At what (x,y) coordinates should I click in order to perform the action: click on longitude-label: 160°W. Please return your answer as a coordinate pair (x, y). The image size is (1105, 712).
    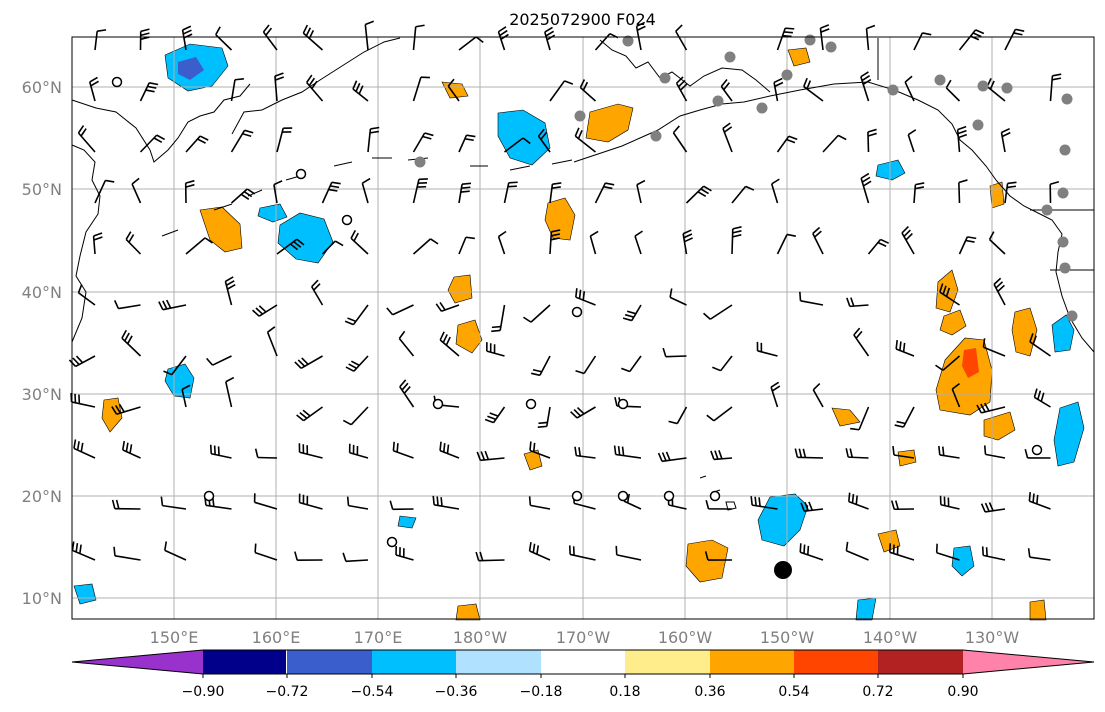
    Looking at the image, I should click on (685, 637).